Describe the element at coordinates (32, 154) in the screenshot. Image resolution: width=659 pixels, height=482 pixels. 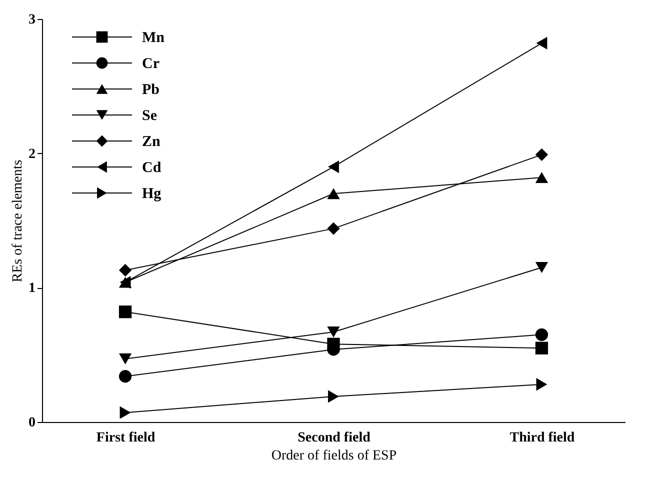
I see `y-tick-label: 2` at that location.